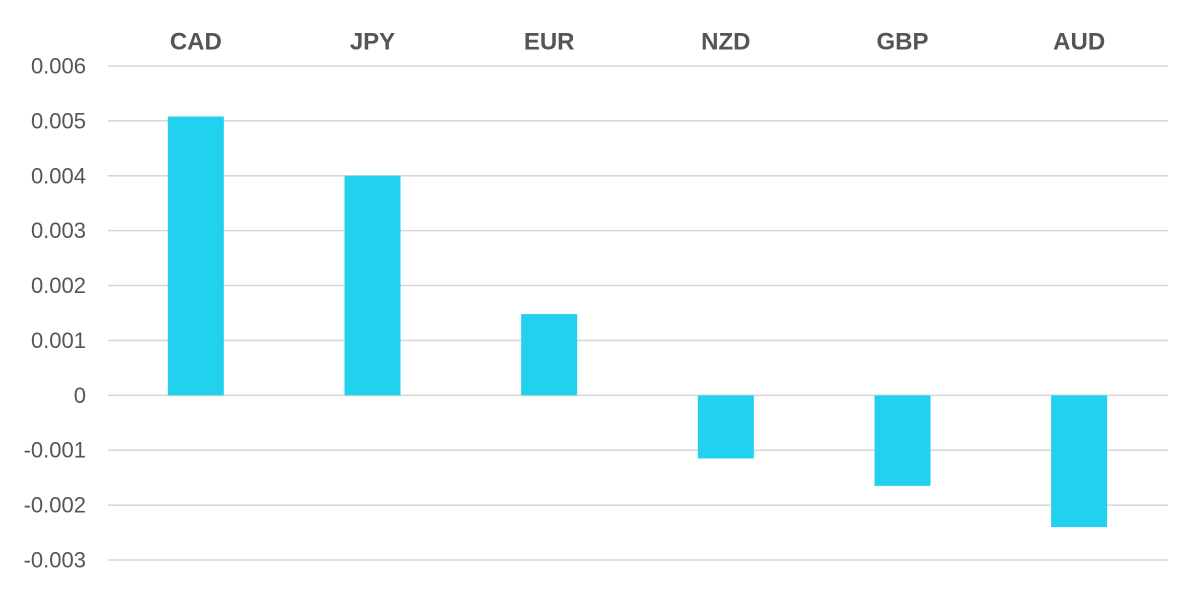 The height and width of the screenshot is (592, 1200). Describe the element at coordinates (902, 42) in the screenshot. I see `category-label-gbp: GBP` at that location.